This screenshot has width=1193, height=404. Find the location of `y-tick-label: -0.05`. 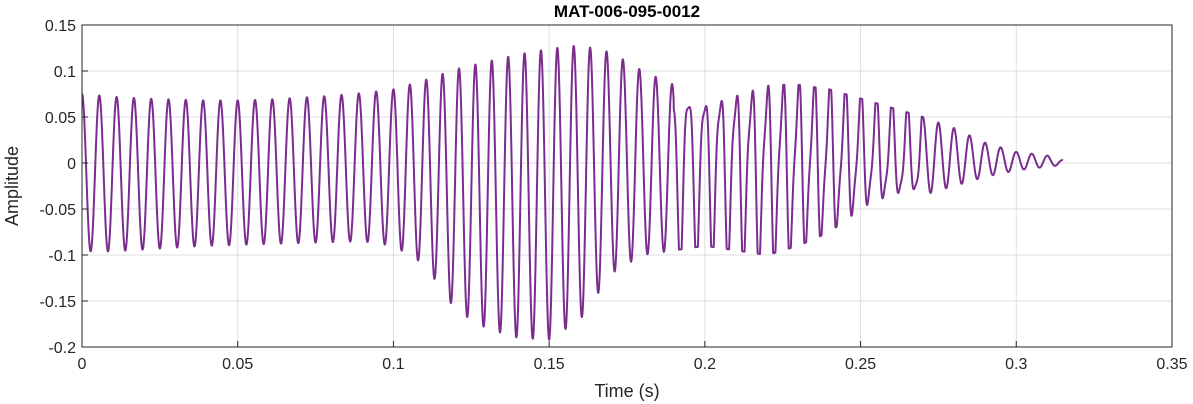

y-tick-label: -0.05 is located at coordinates (58, 210).